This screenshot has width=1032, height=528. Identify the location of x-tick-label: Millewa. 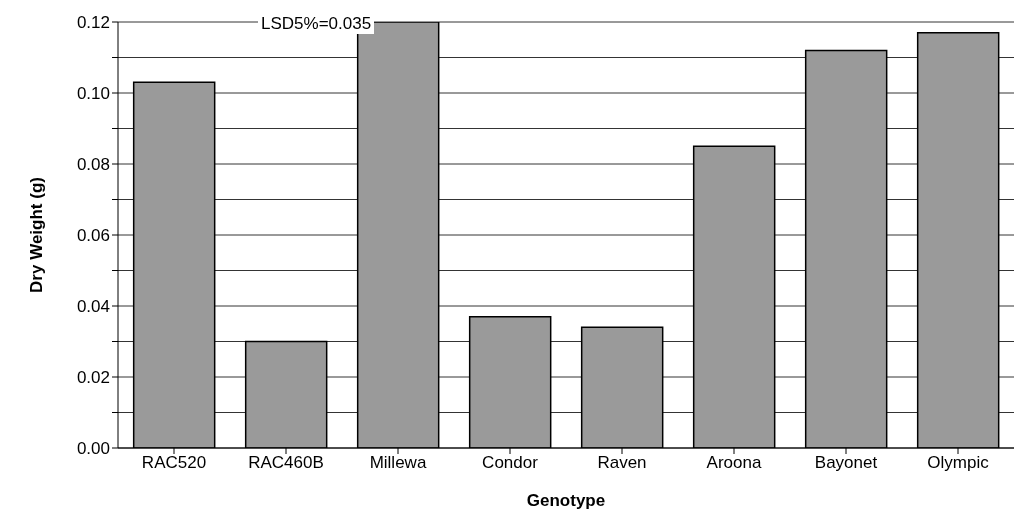
(398, 463).